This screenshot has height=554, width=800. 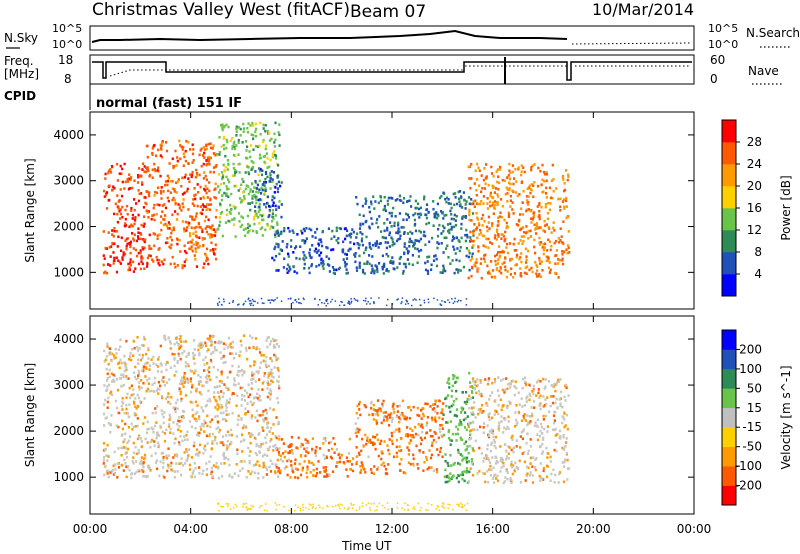 What do you see at coordinates (729, 340) in the screenshot?
I see `colorbar-swatch` at bounding box center [729, 340].